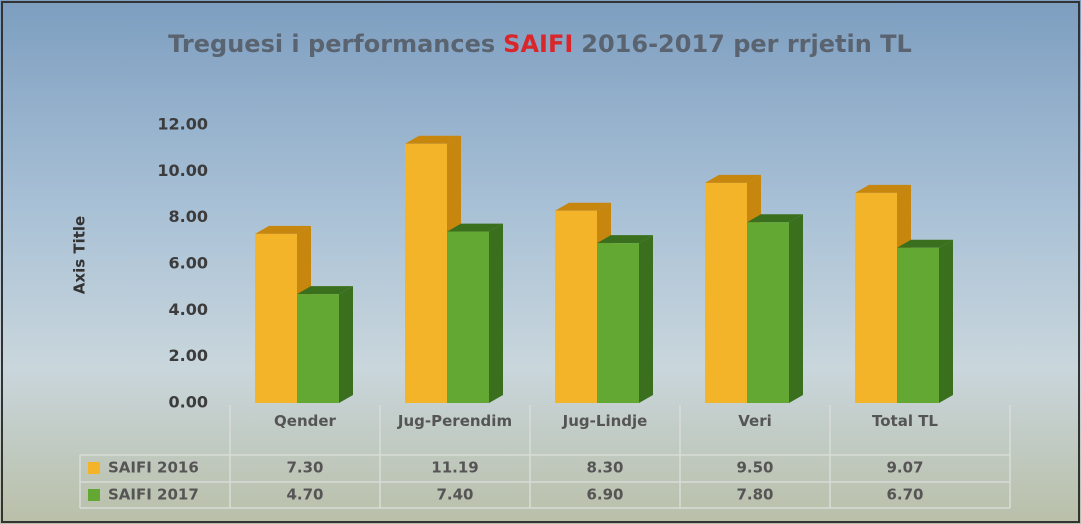 The height and width of the screenshot is (524, 1081). I want to click on x-tick-label: Veri, so click(755, 421).